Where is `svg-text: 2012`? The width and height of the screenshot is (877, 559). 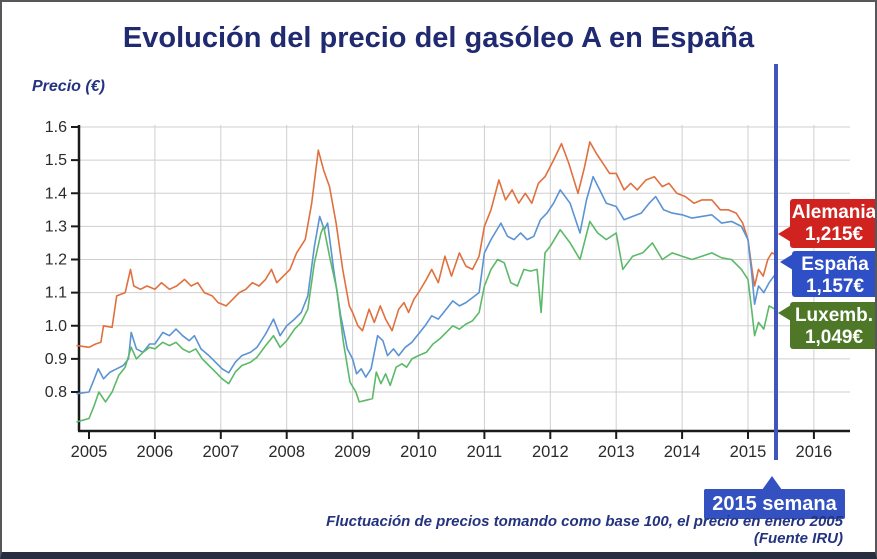
svg-text: 2012 is located at coordinates (550, 452).